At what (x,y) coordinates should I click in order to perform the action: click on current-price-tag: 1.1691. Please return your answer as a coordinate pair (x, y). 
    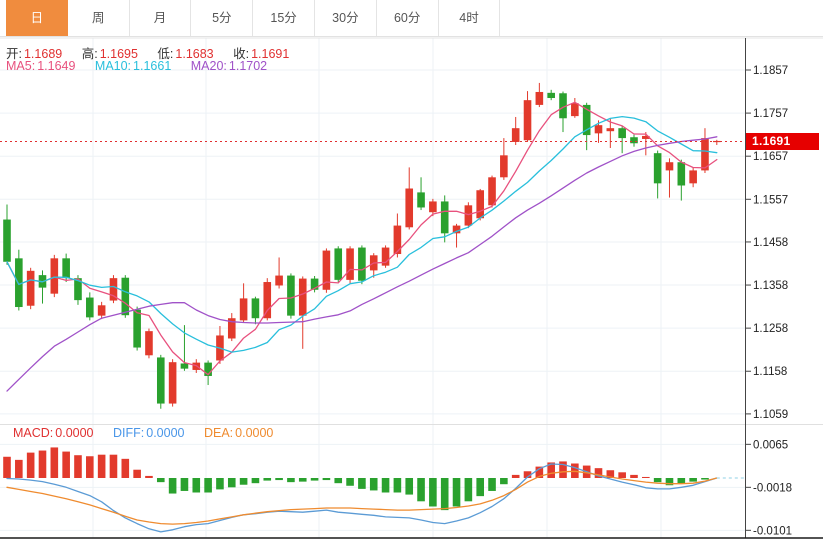
    Looking at the image, I should click on (782, 141).